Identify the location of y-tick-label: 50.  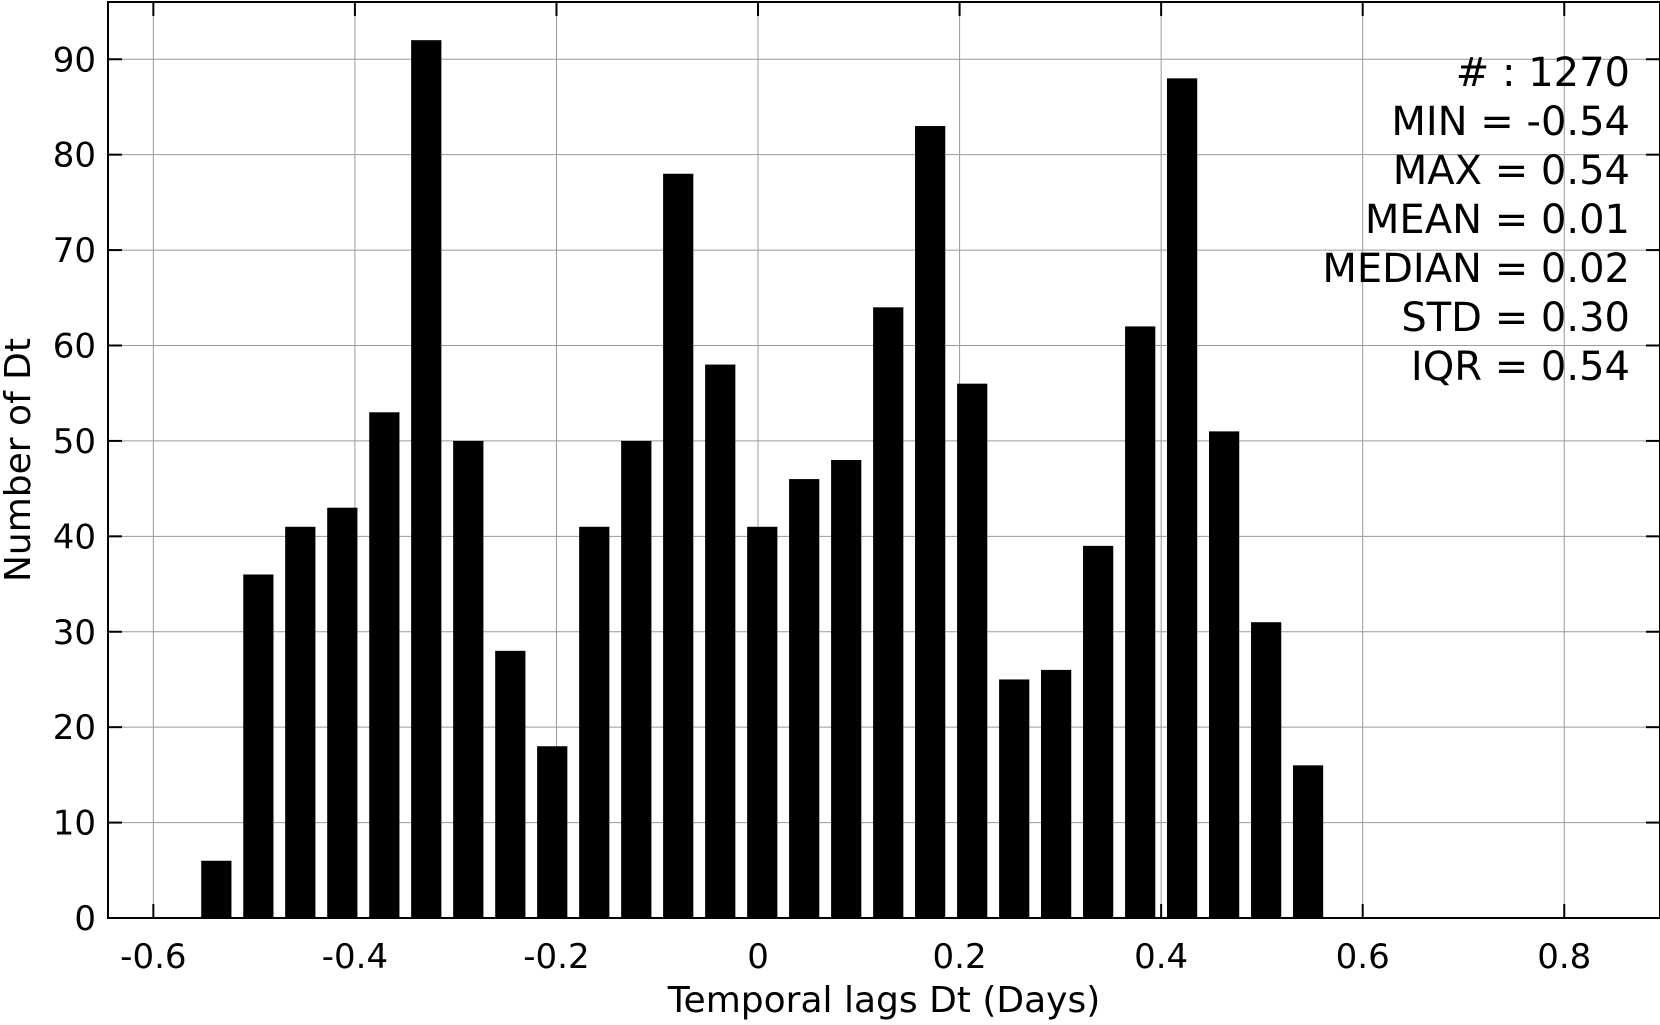
(74, 442).